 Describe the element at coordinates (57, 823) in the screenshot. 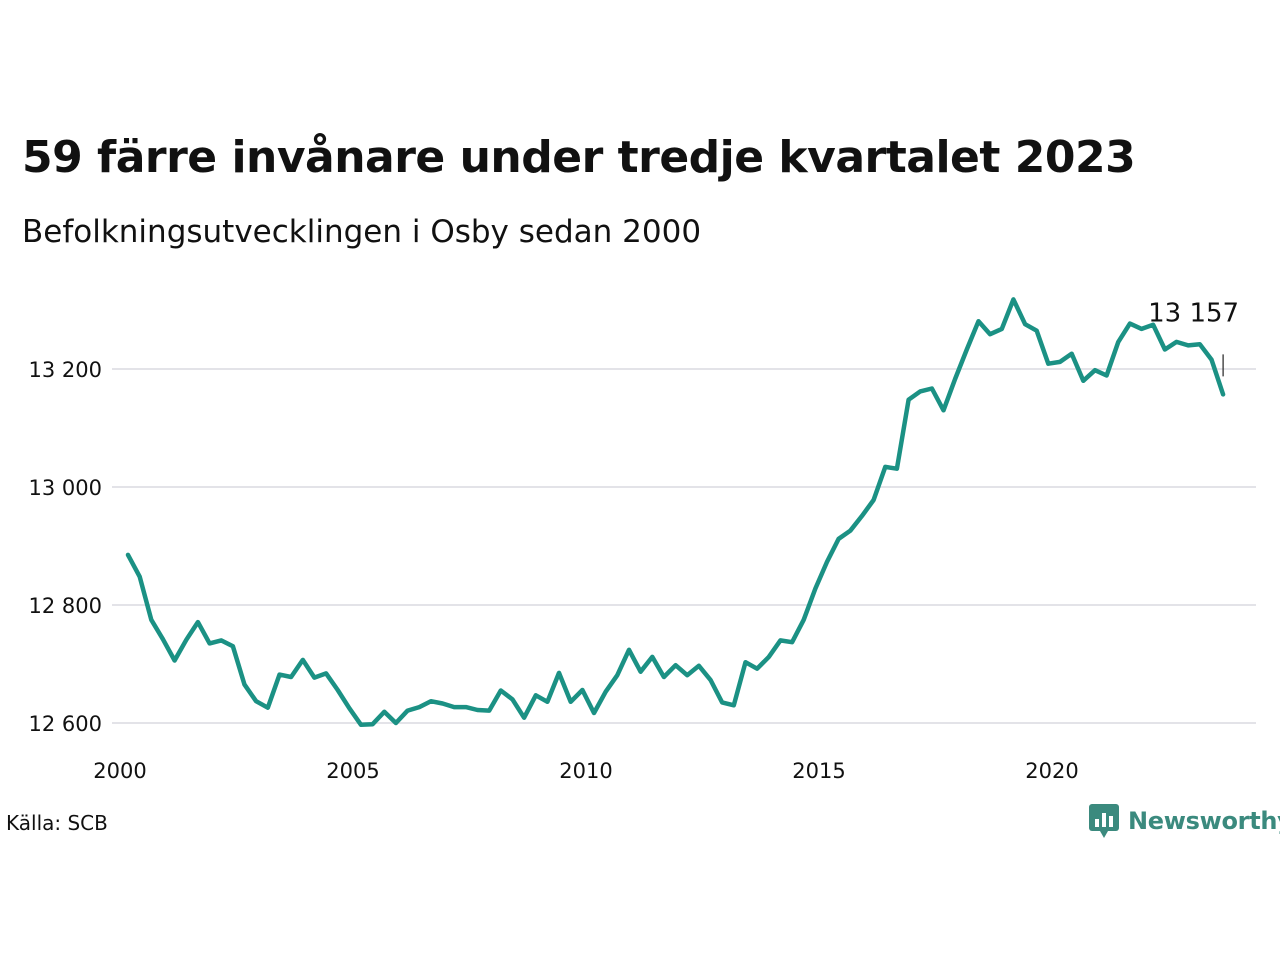

I see `source-note: Källa: SCB` at that location.